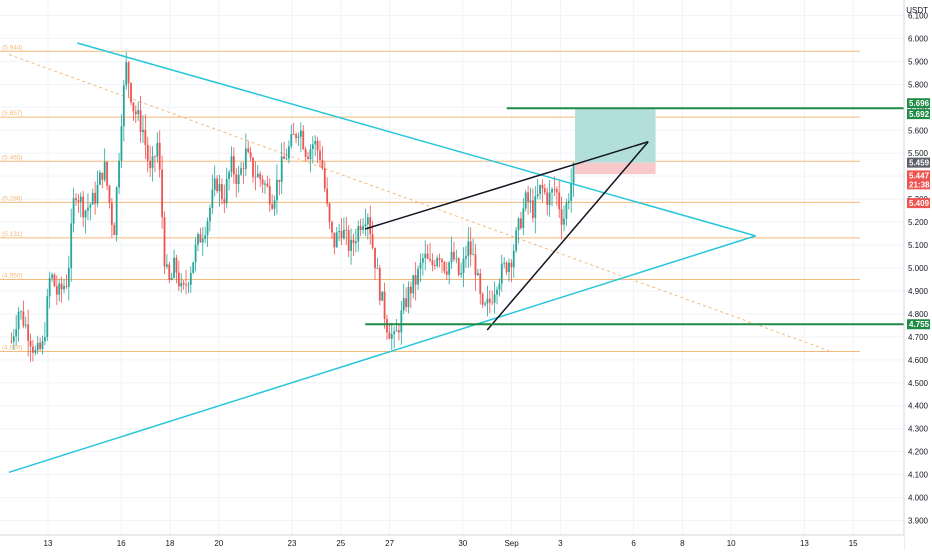 The width and height of the screenshot is (932, 555). I want to click on time-axis: 13 16 18 20 23 25 27 30 Sep 3 6 8 10 13 15, so click(452, 542).